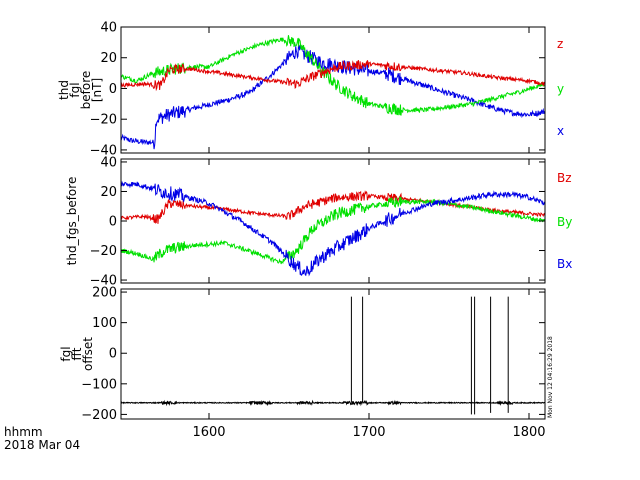  Describe the element at coordinates (368, 432) in the screenshot. I see `xtick-label-1: 1700` at that location.